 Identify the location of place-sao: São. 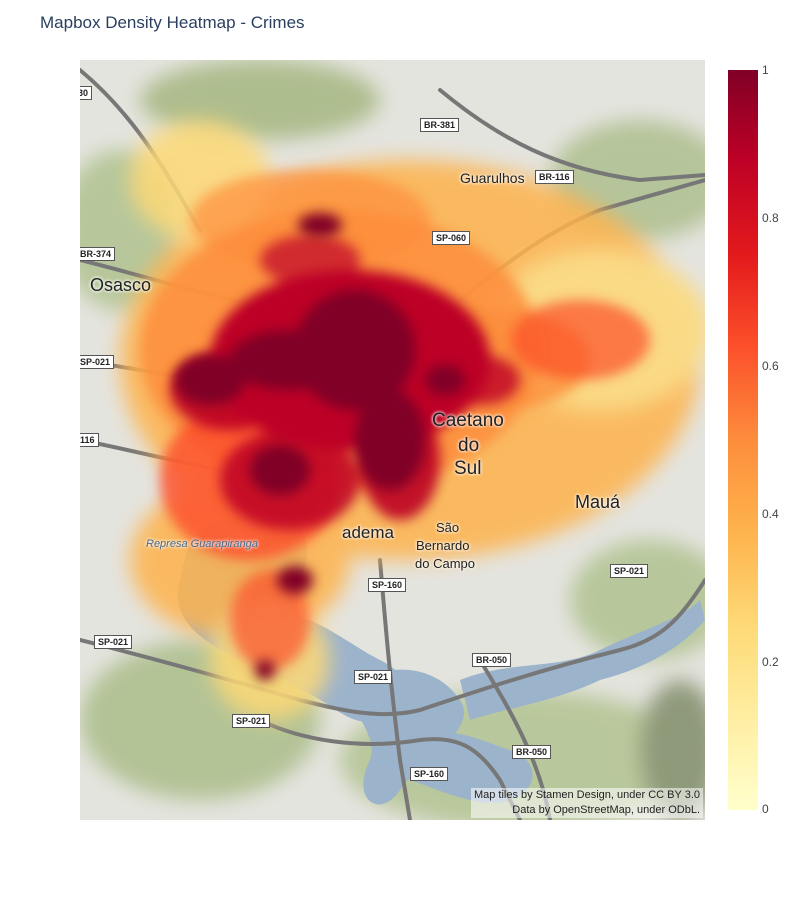
(448, 527).